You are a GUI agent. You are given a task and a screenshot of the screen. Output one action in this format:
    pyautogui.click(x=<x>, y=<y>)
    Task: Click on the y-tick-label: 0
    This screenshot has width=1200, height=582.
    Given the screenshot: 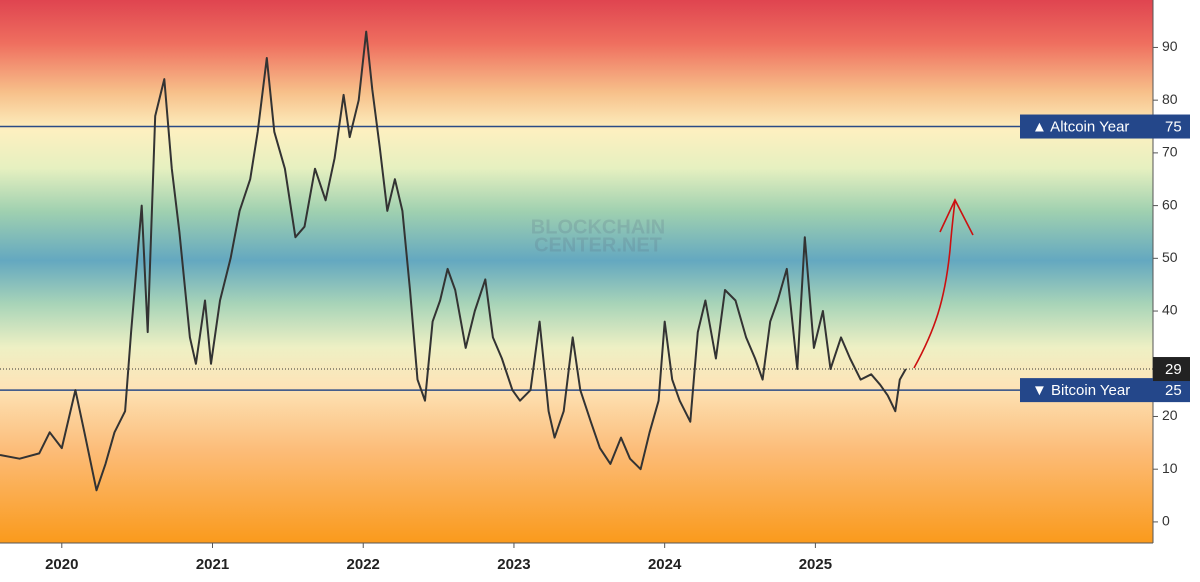 What is the action you would take?
    pyautogui.click(x=1166, y=521)
    